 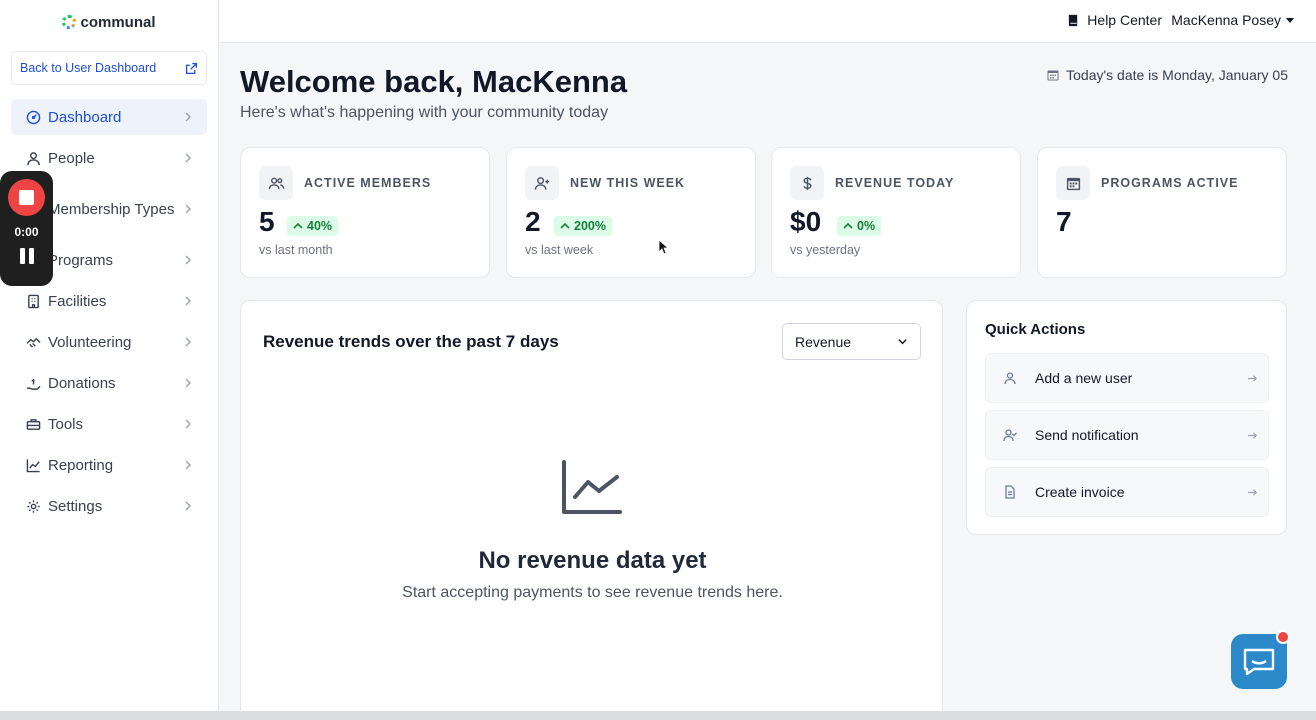 I want to click on dollar-icon, so click(x=807, y=183).